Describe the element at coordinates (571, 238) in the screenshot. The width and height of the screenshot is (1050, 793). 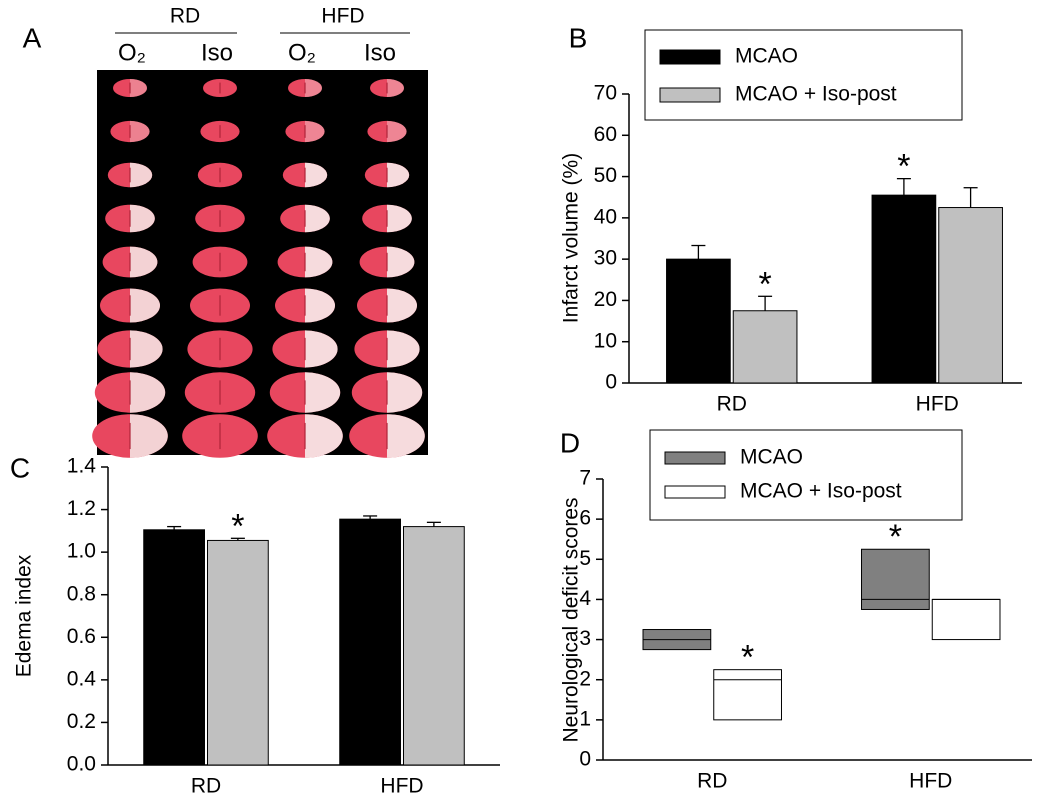
I see `y-axis-label: Infarct volume (%)` at that location.